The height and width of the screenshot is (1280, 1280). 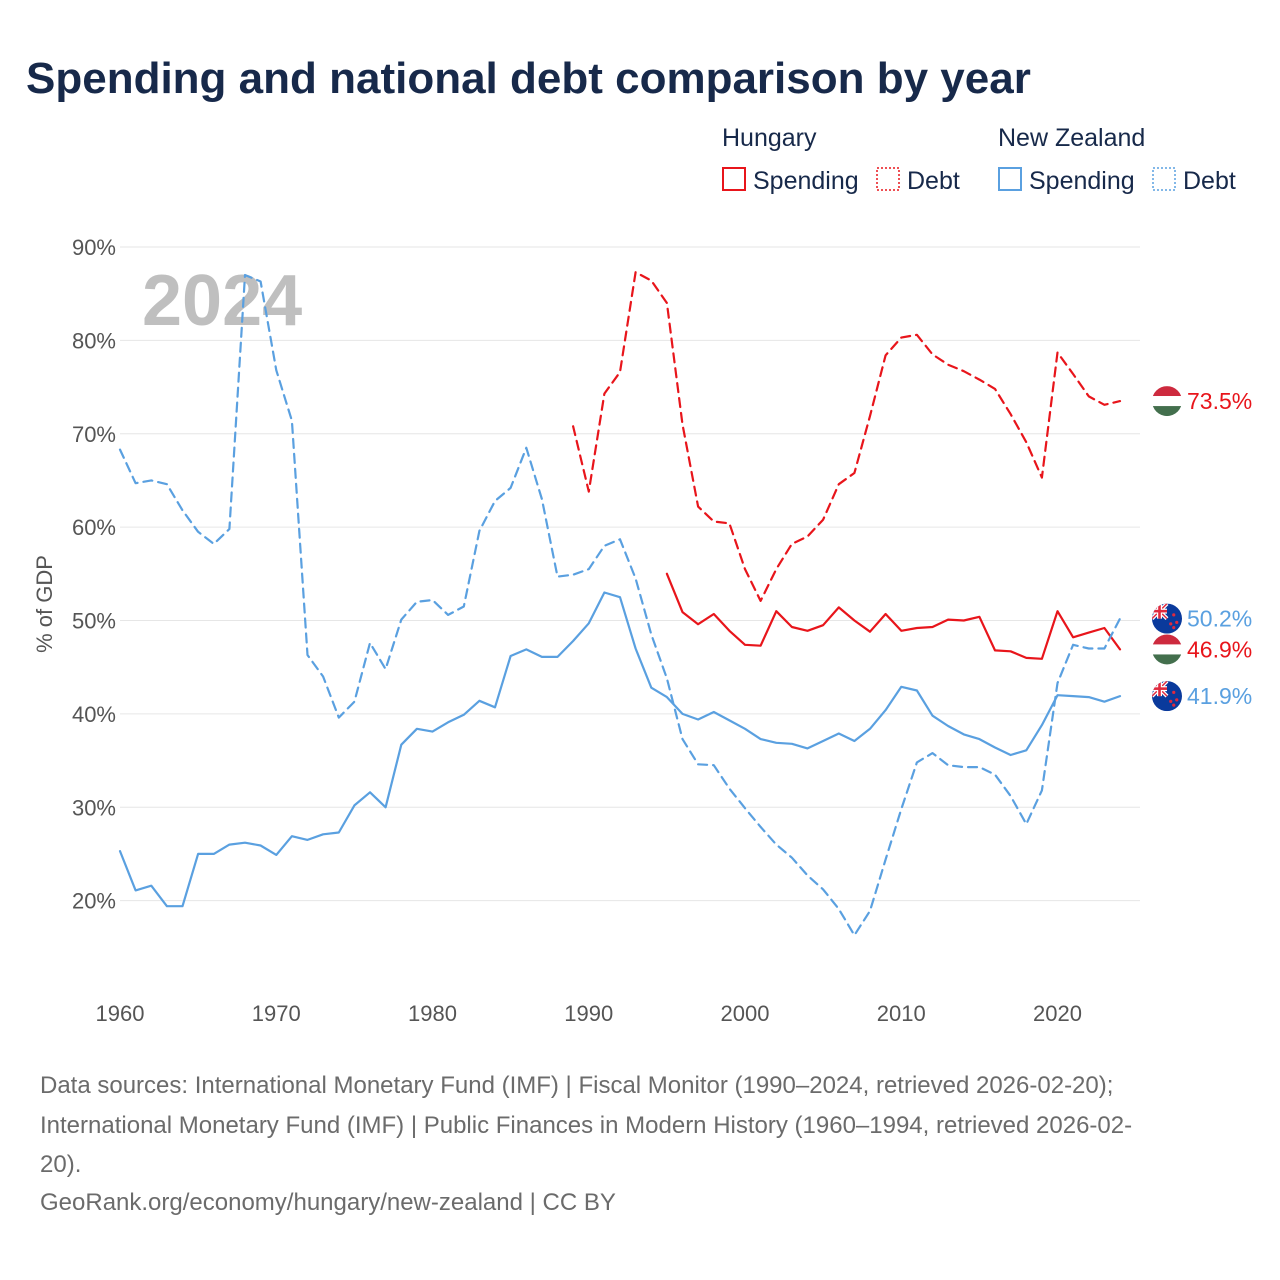 What do you see at coordinates (94, 574) in the screenshot?
I see `y-axis-ticks: 20% 30% 40% 50% 60% 70% 80% 90%` at bounding box center [94, 574].